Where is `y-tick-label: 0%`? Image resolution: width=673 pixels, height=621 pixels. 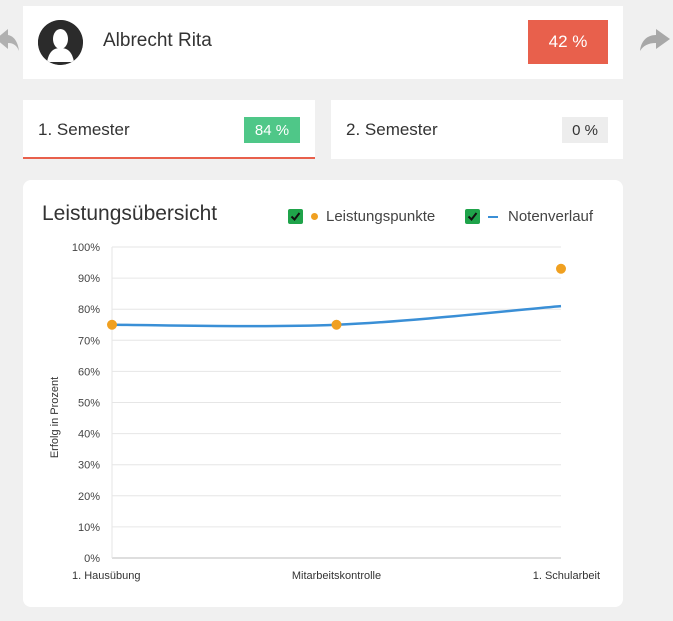 y-tick-label: 0% is located at coordinates (92, 559).